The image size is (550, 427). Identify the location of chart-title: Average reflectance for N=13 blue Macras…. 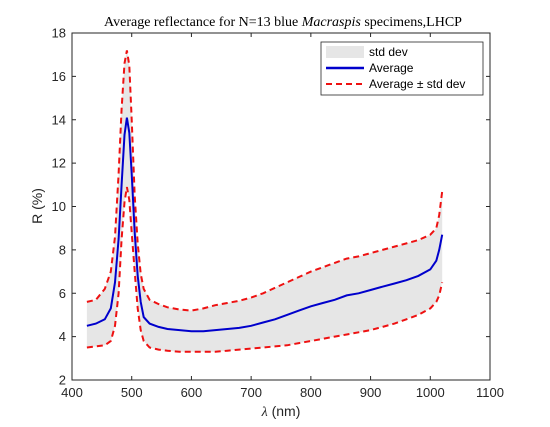
(283, 22).